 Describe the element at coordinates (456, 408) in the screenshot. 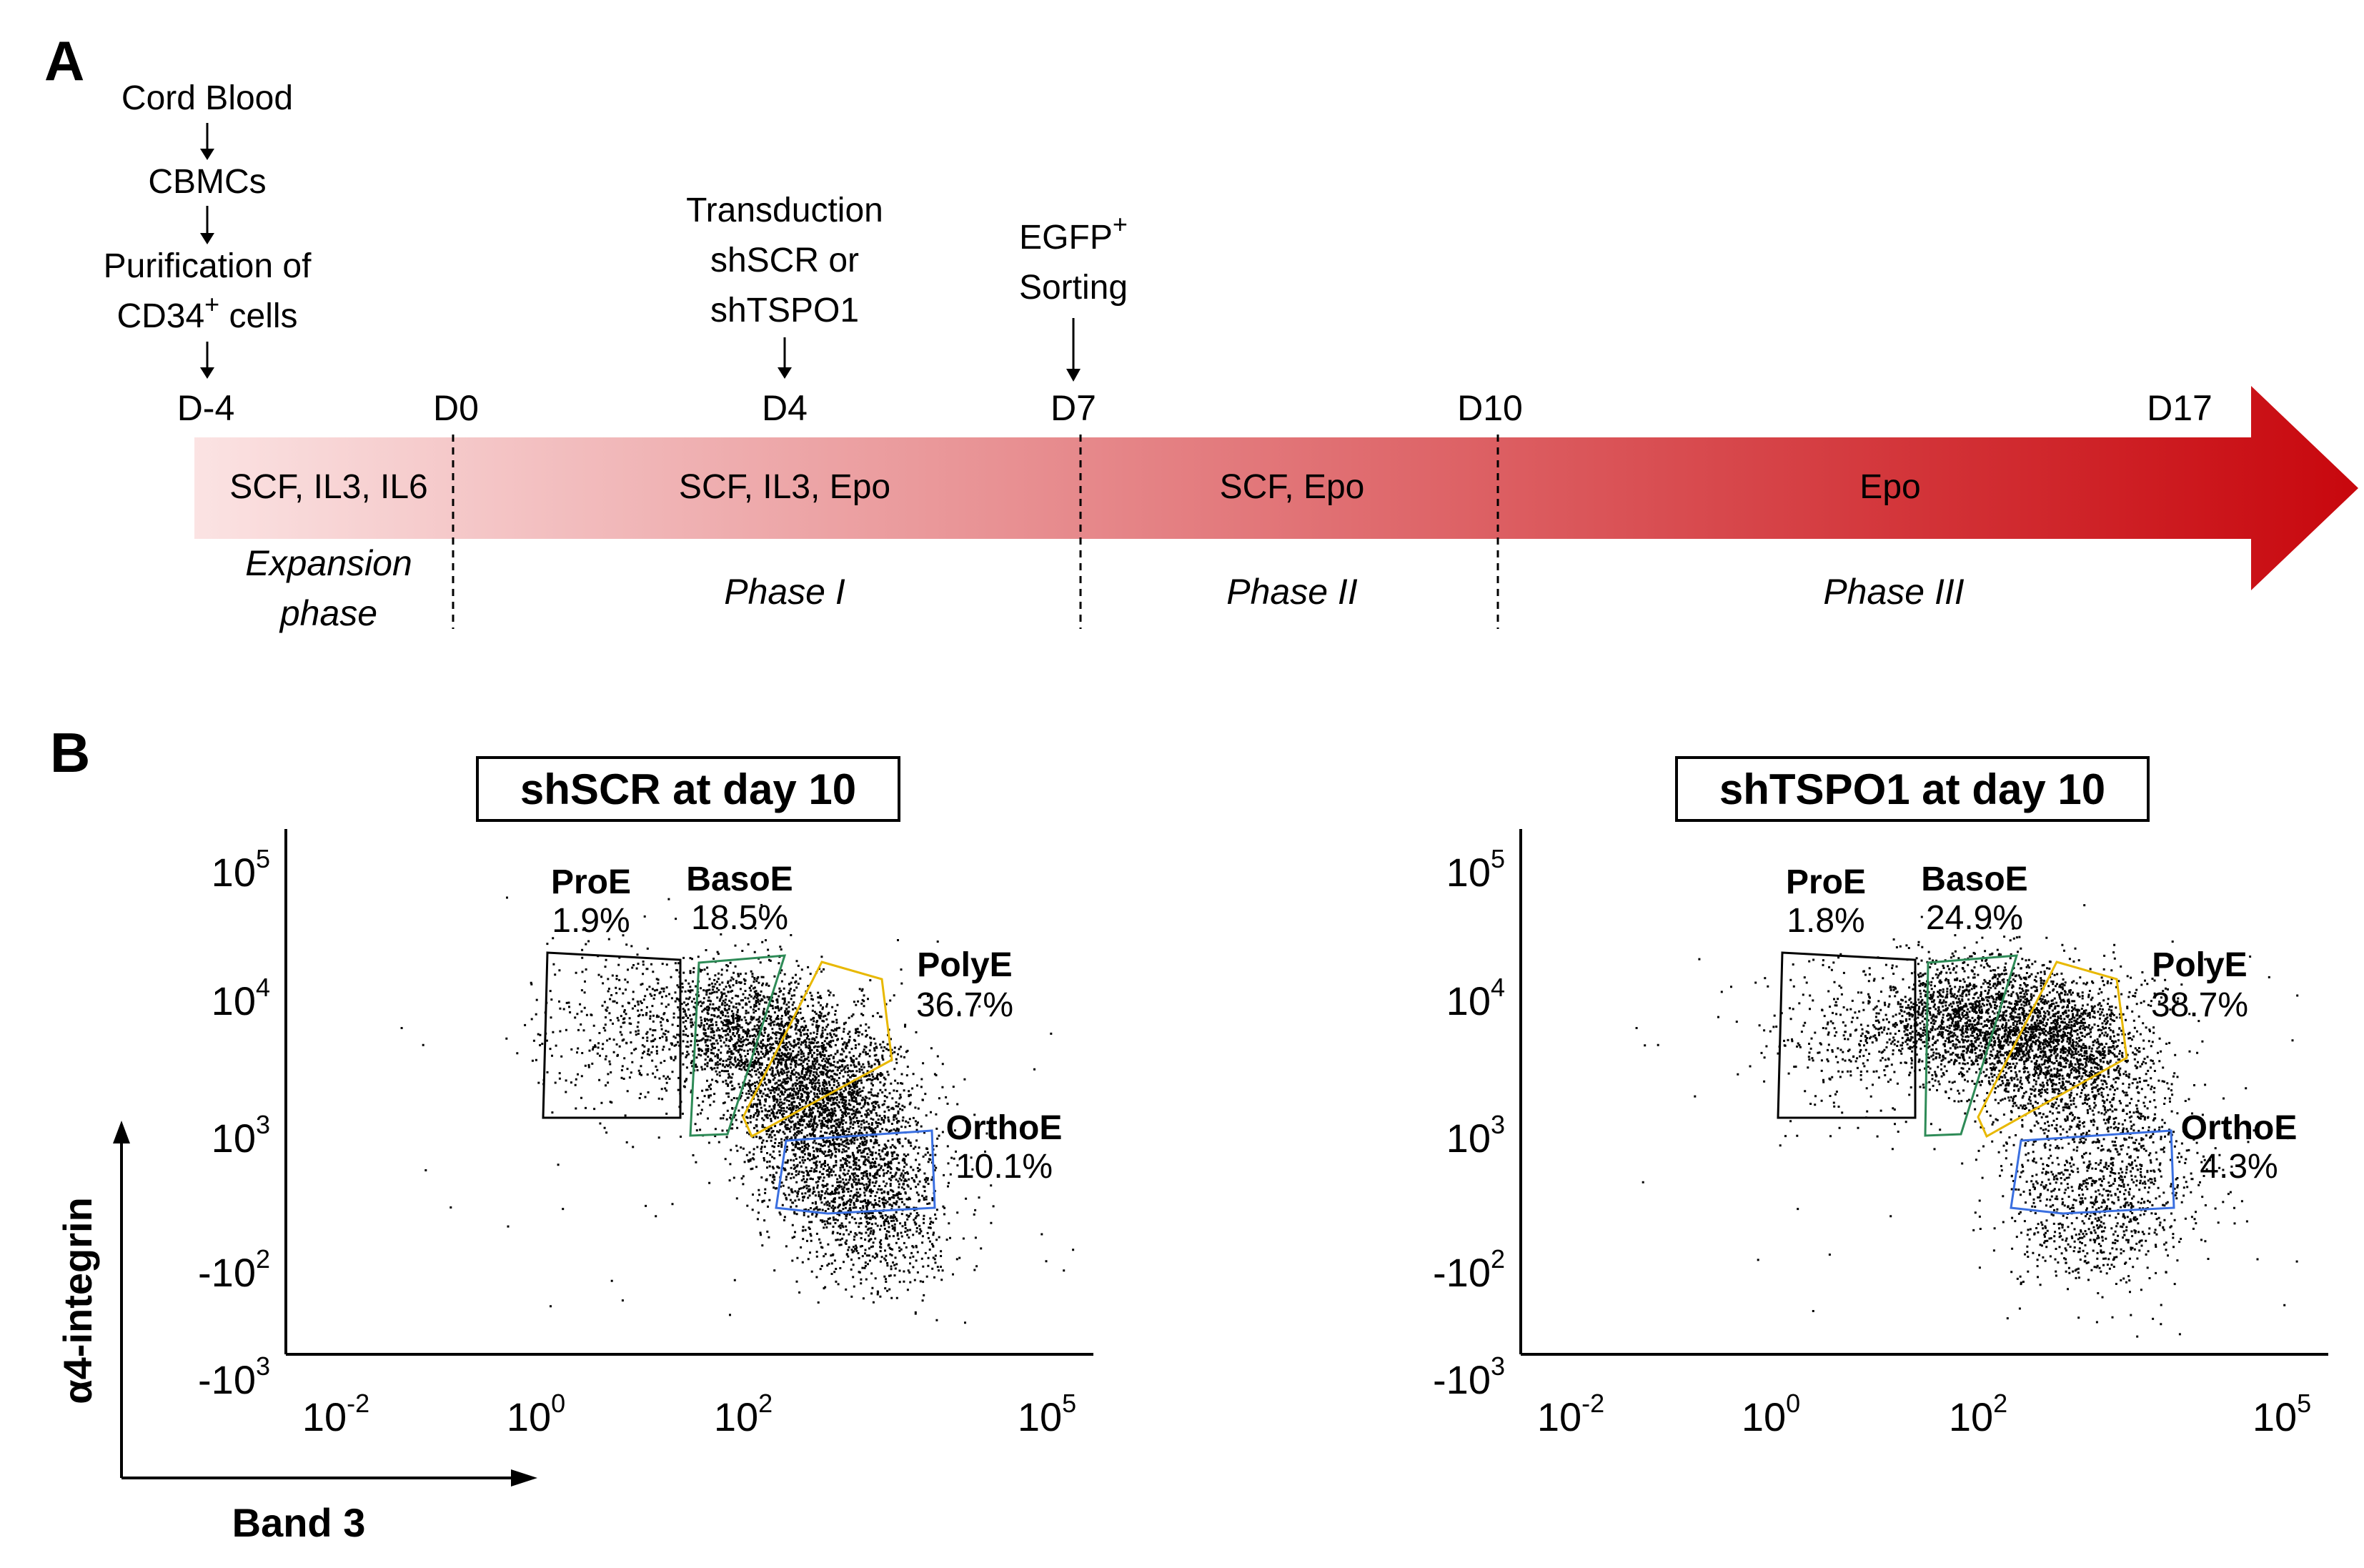

I see `day-label: D0` at that location.